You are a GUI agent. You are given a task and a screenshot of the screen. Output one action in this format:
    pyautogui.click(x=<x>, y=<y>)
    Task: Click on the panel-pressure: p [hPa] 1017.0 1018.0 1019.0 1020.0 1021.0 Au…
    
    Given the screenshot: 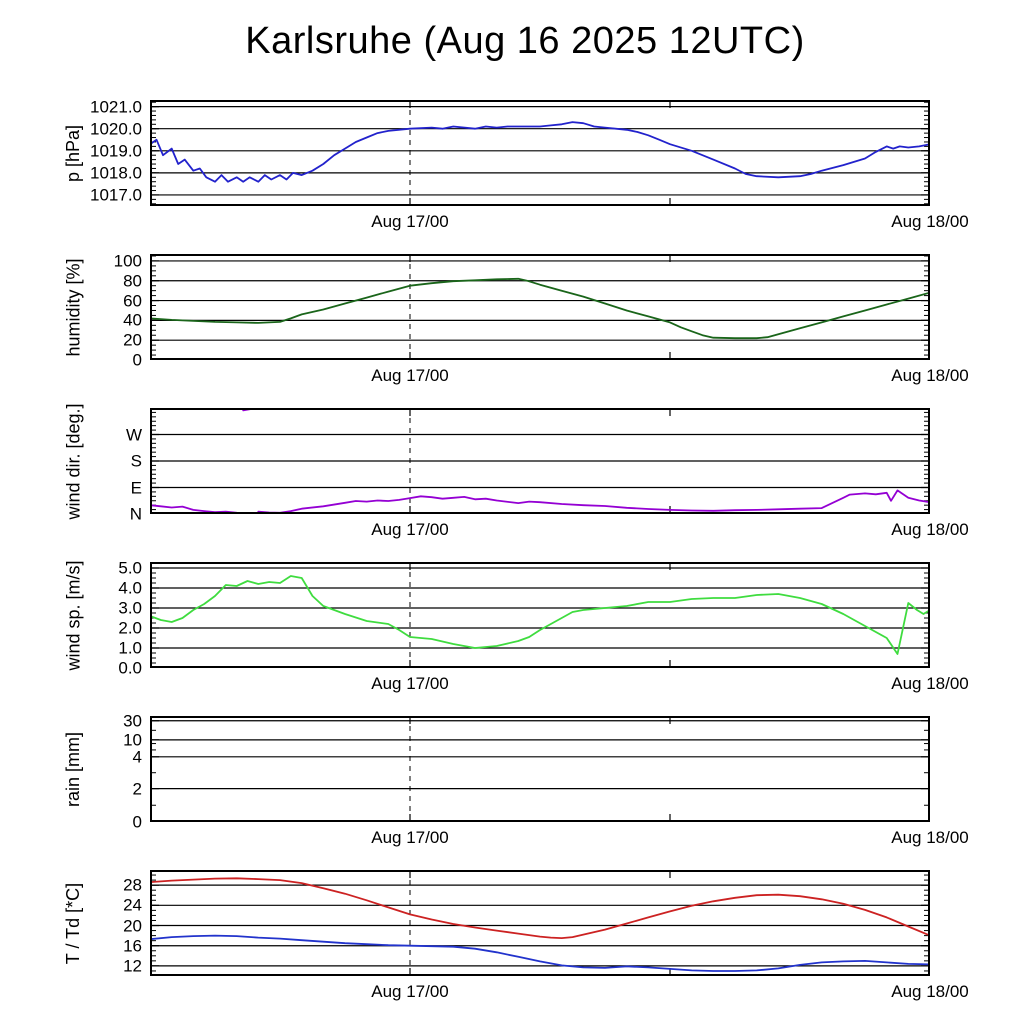 What is the action you would take?
    pyautogui.click(x=515, y=164)
    